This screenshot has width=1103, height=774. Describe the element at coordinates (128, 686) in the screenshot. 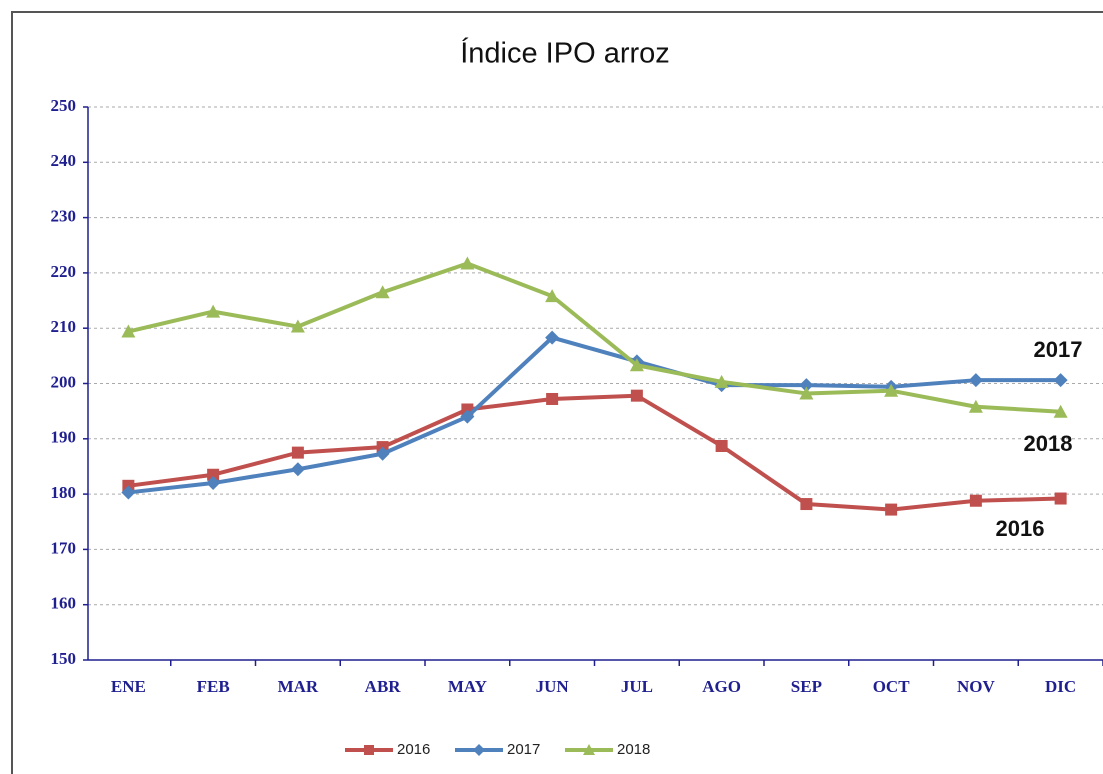

I see `x-tick-label: ENE` at that location.